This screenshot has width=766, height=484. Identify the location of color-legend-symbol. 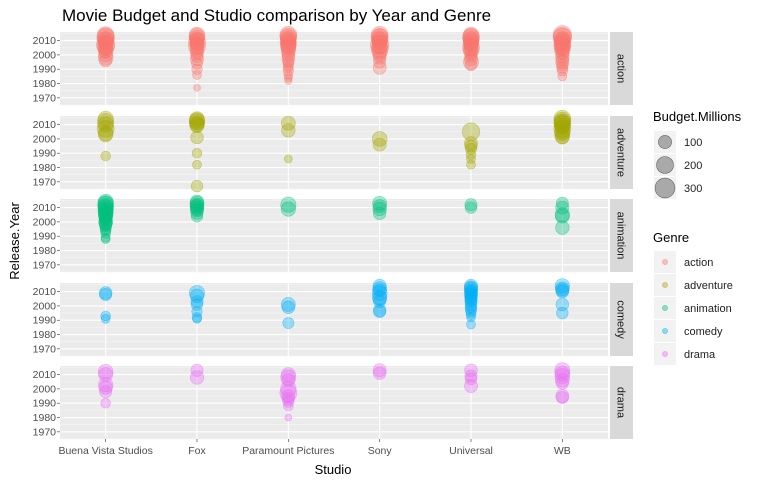
(665, 285).